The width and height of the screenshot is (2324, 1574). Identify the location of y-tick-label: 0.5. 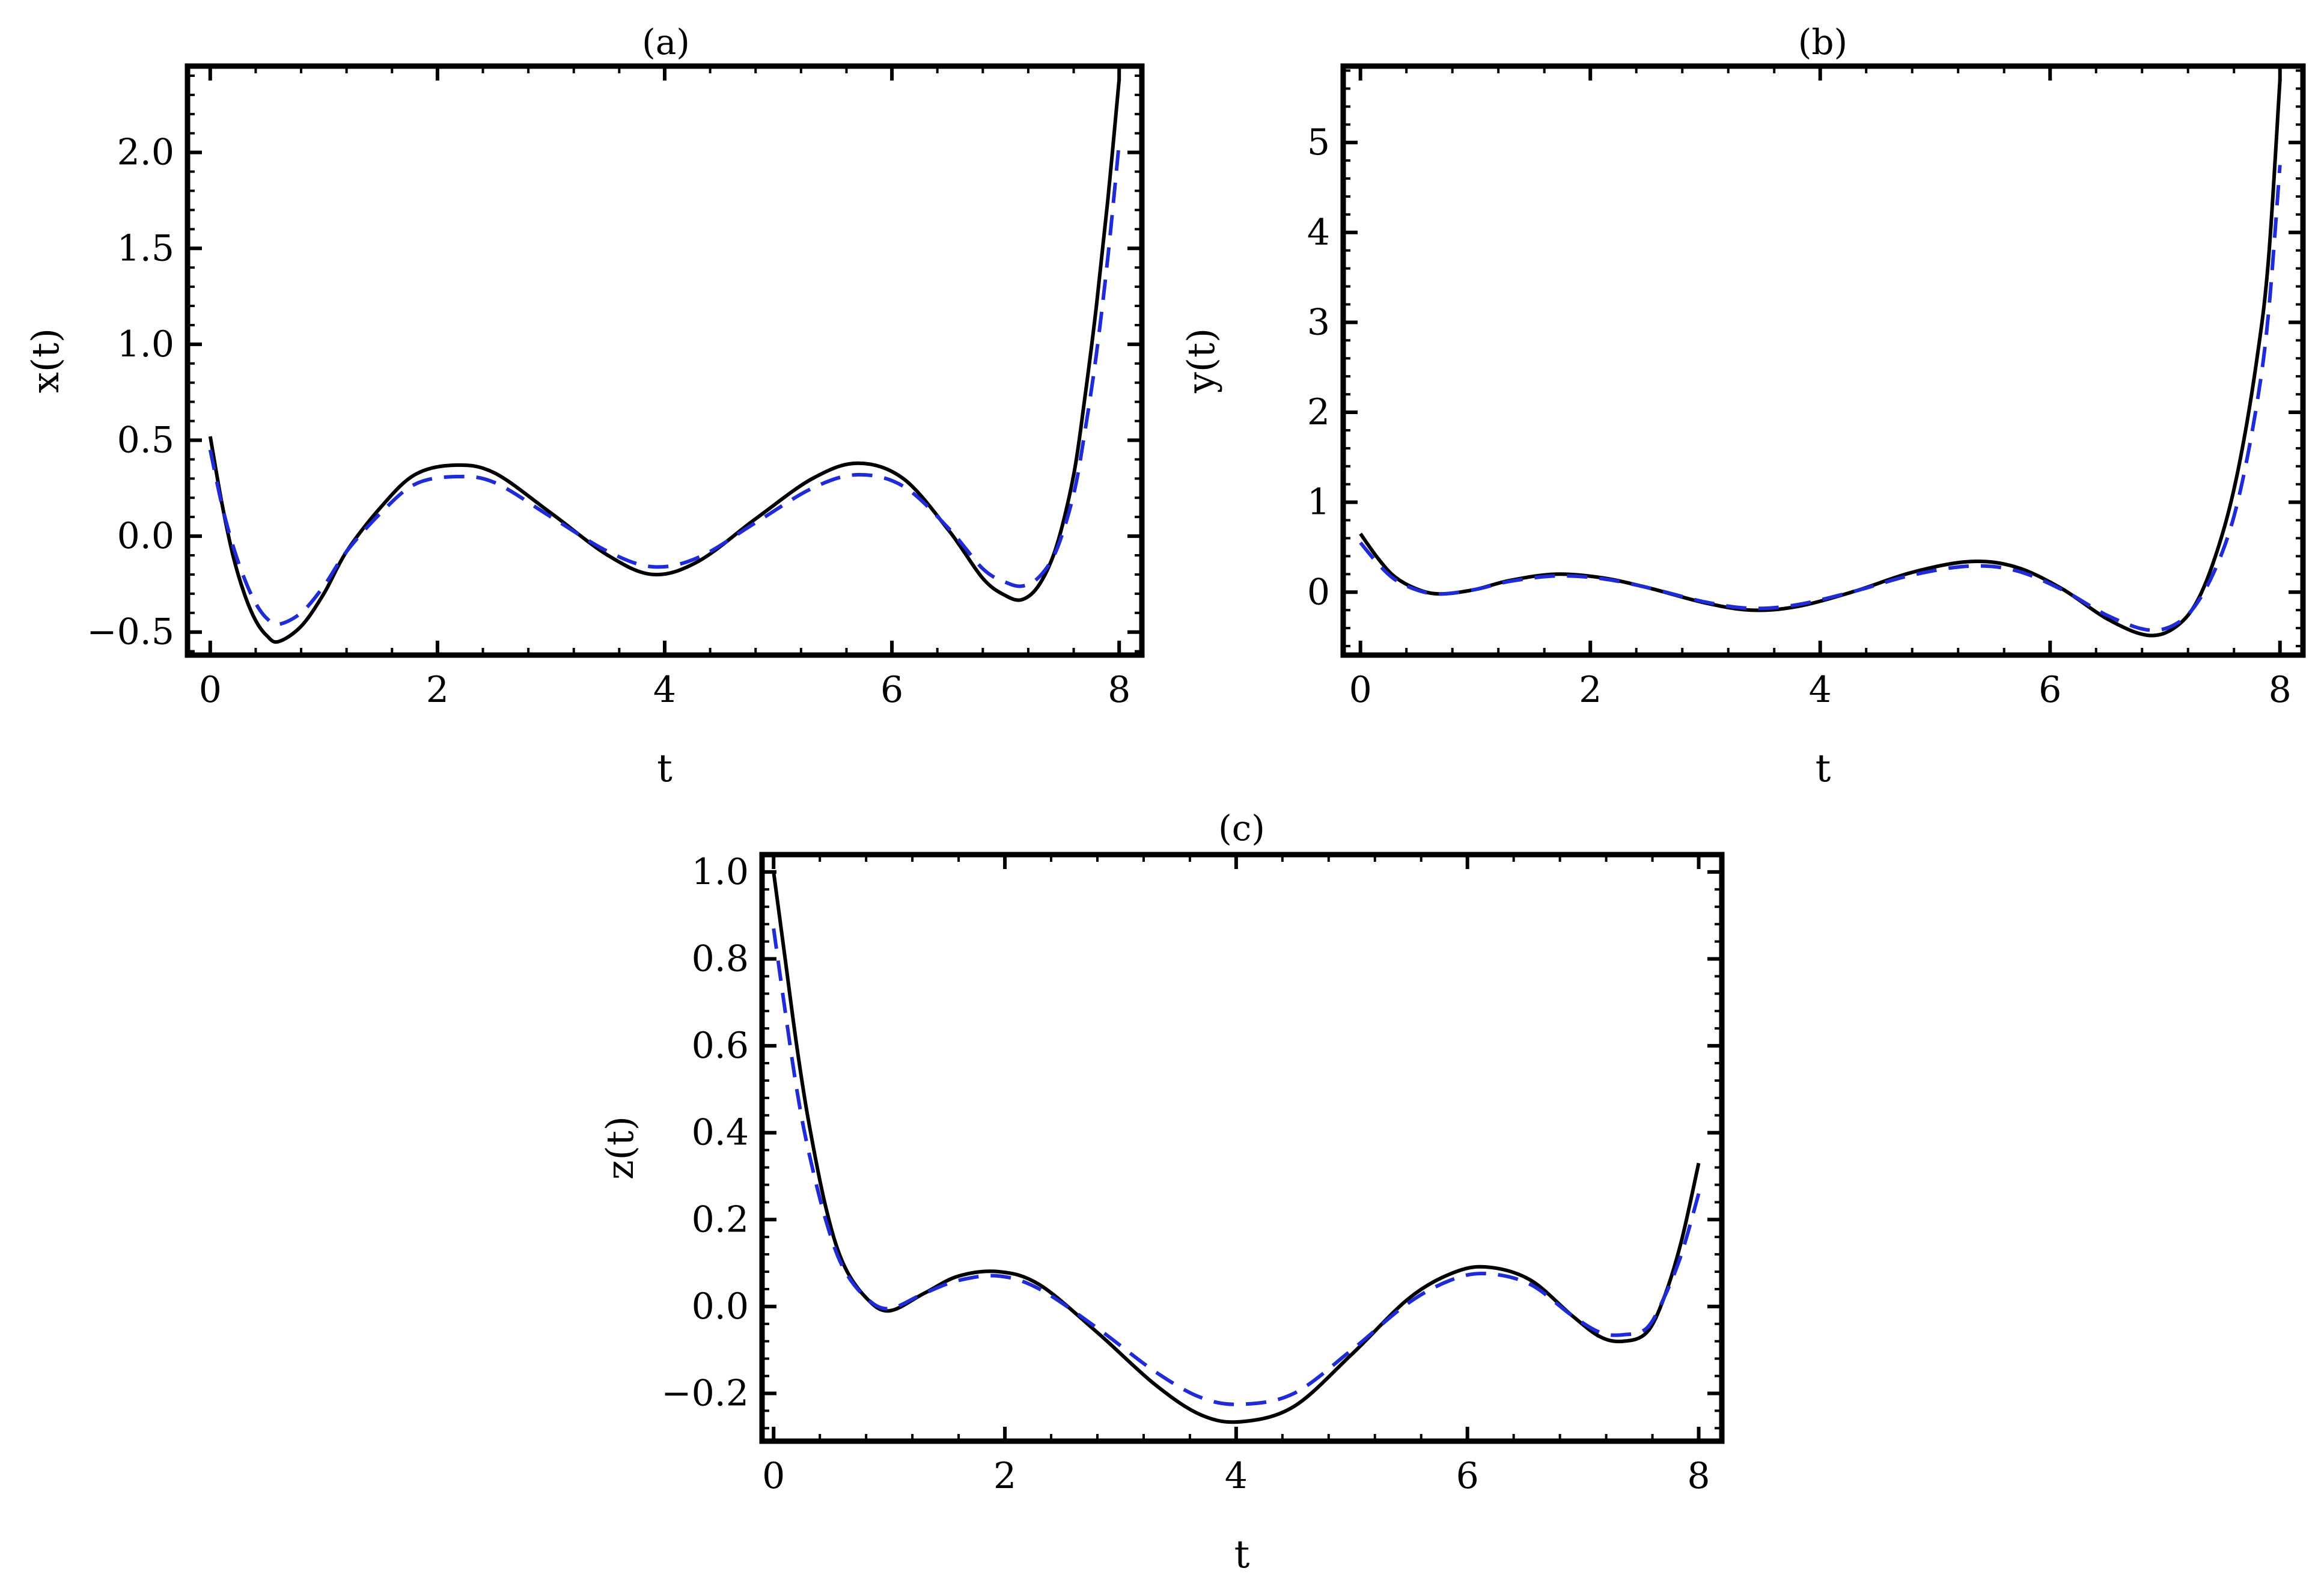
(145, 440).